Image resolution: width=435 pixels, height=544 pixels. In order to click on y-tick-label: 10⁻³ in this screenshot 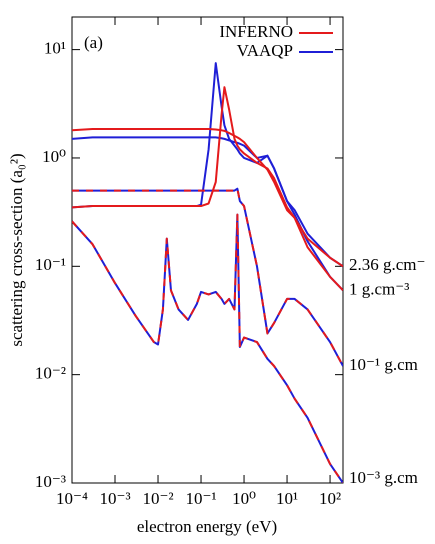, I will do `click(50, 481)`.